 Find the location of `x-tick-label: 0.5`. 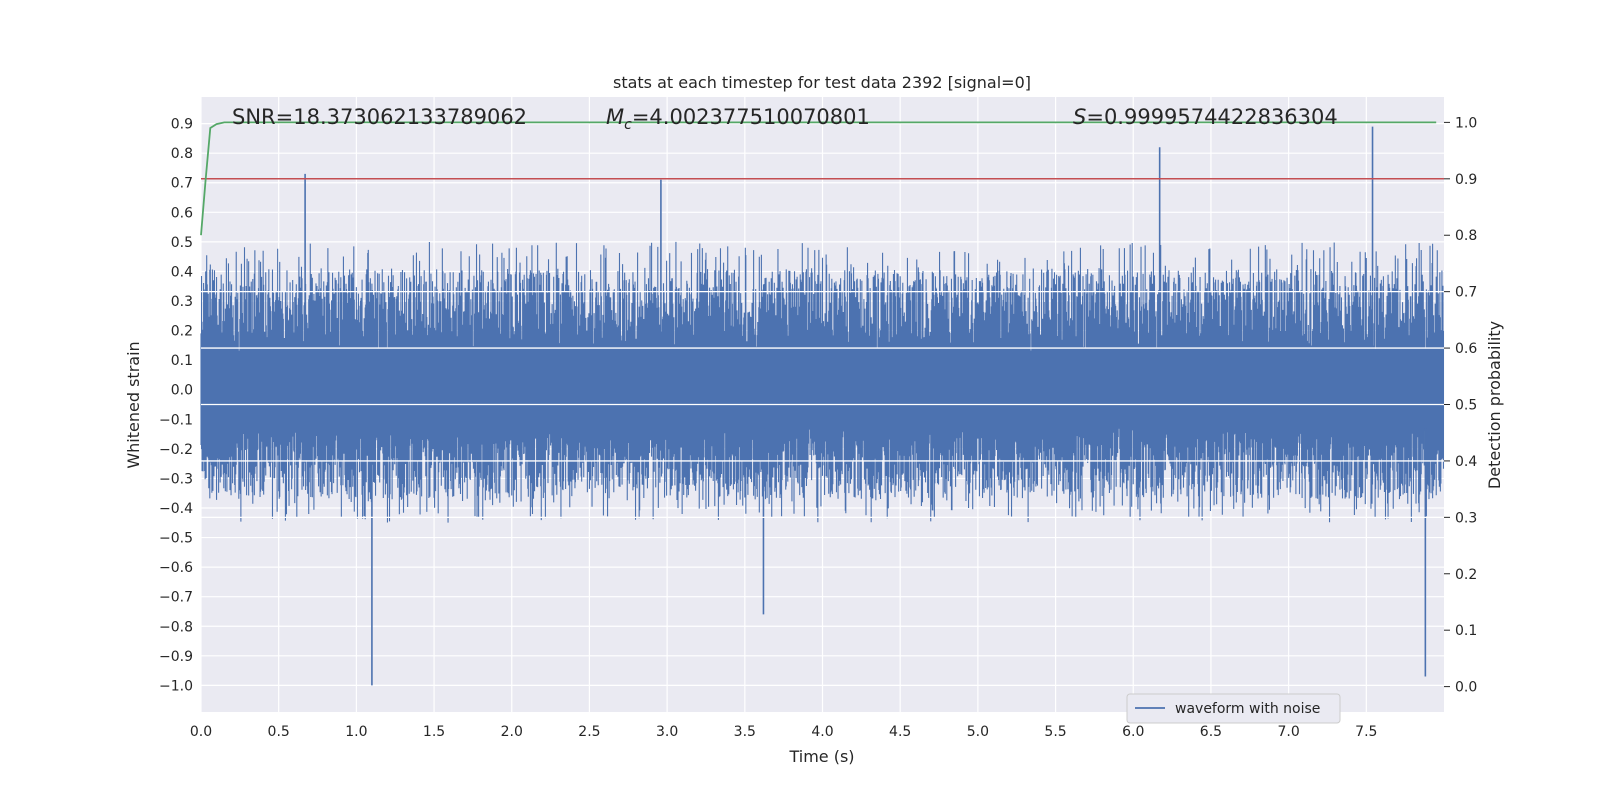

x-tick-label: 0.5 is located at coordinates (279, 732).